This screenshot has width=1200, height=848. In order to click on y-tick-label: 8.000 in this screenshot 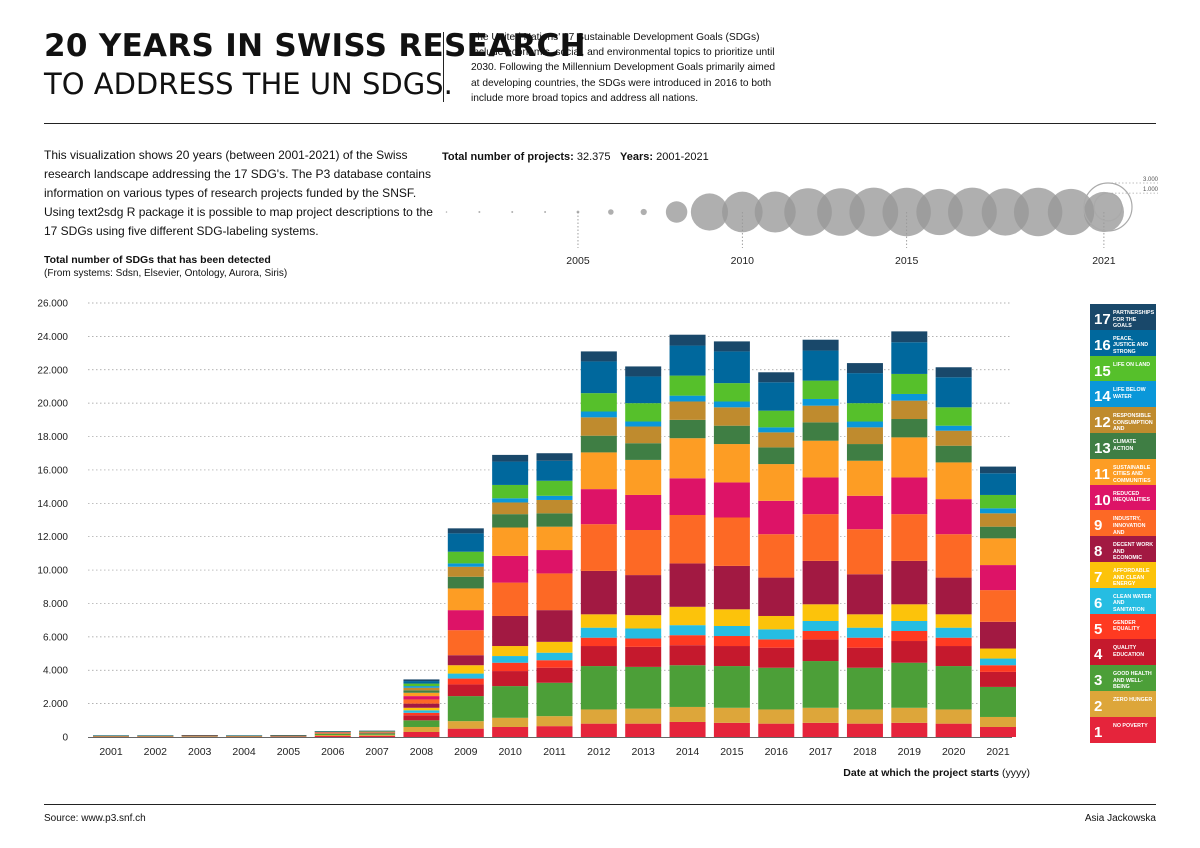, I will do `click(55, 604)`.